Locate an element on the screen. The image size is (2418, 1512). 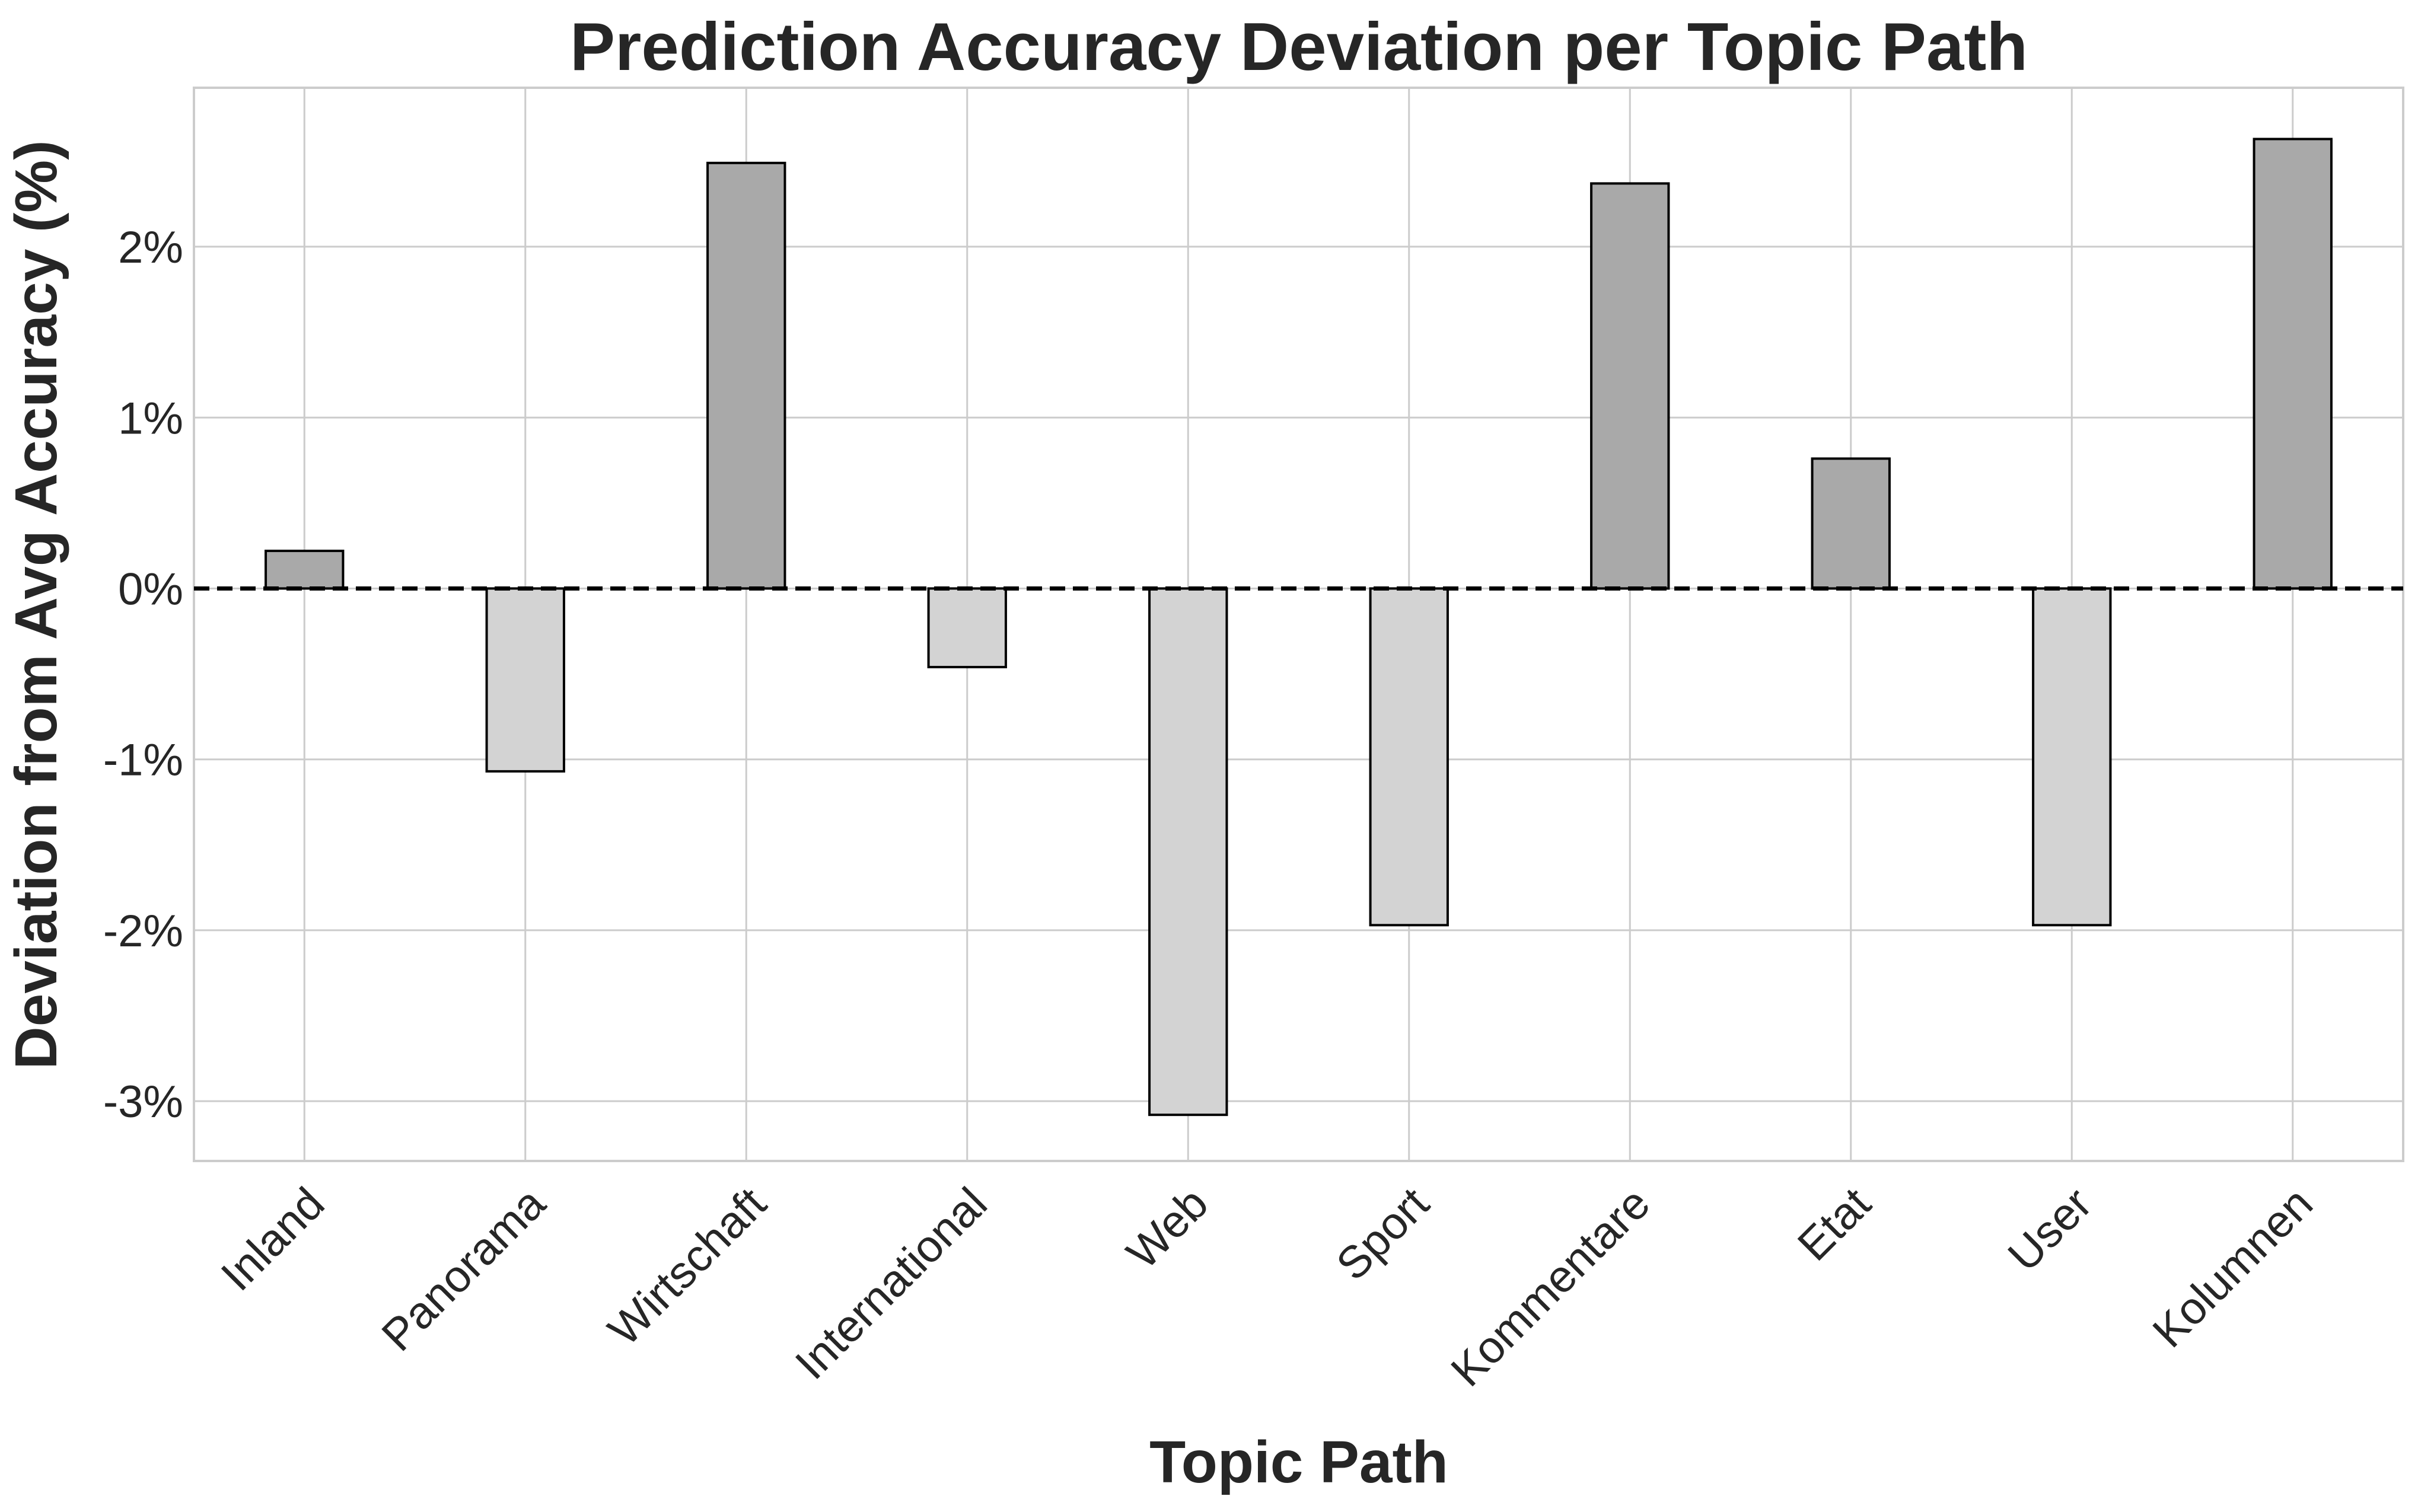
bar-panorama is located at coordinates (525, 680).